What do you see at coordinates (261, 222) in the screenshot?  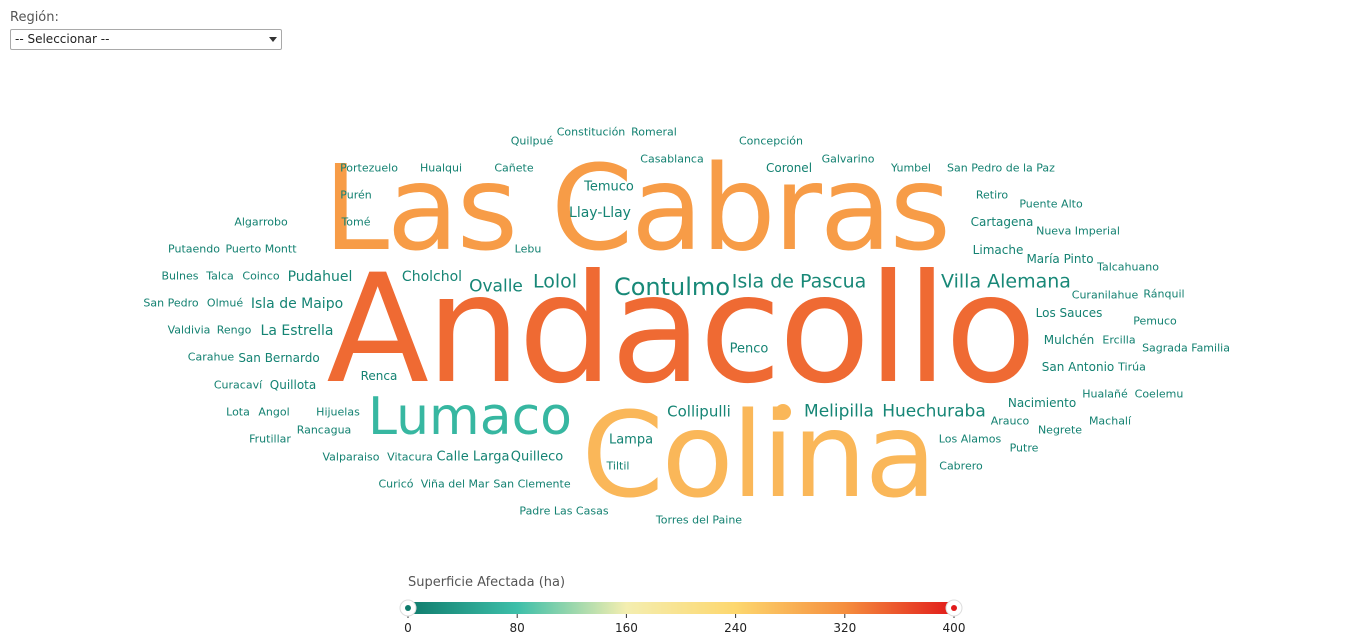 I see `word-algarrobo: Algarrobo` at bounding box center [261, 222].